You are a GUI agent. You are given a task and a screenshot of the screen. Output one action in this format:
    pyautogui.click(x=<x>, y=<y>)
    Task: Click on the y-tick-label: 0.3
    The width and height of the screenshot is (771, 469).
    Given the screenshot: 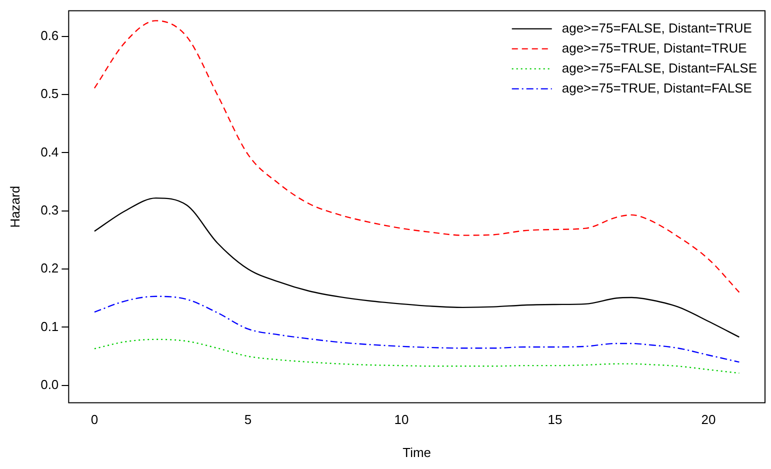 What is the action you would take?
    pyautogui.click(x=49, y=210)
    